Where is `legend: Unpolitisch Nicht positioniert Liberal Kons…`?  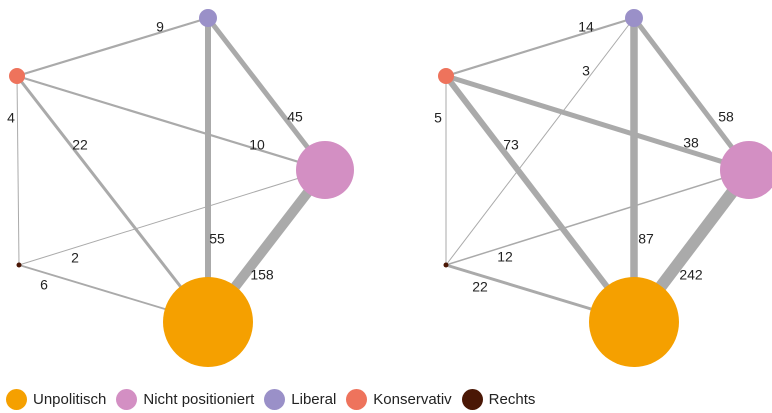 legend: Unpolitisch Nicht positioniert Liberal Kons… is located at coordinates (275, 399).